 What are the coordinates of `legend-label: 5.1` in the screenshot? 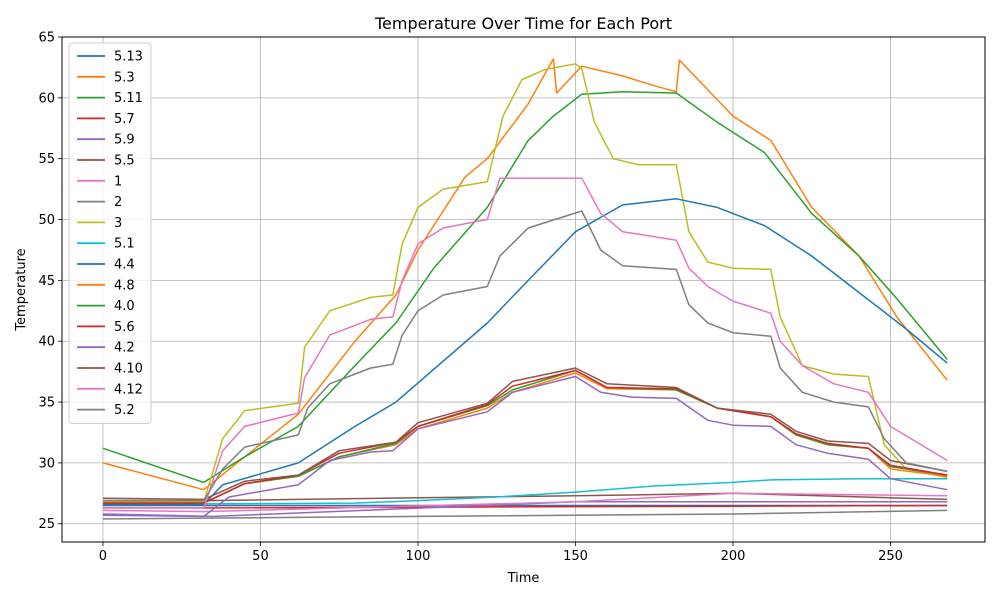 It's located at (124, 244).